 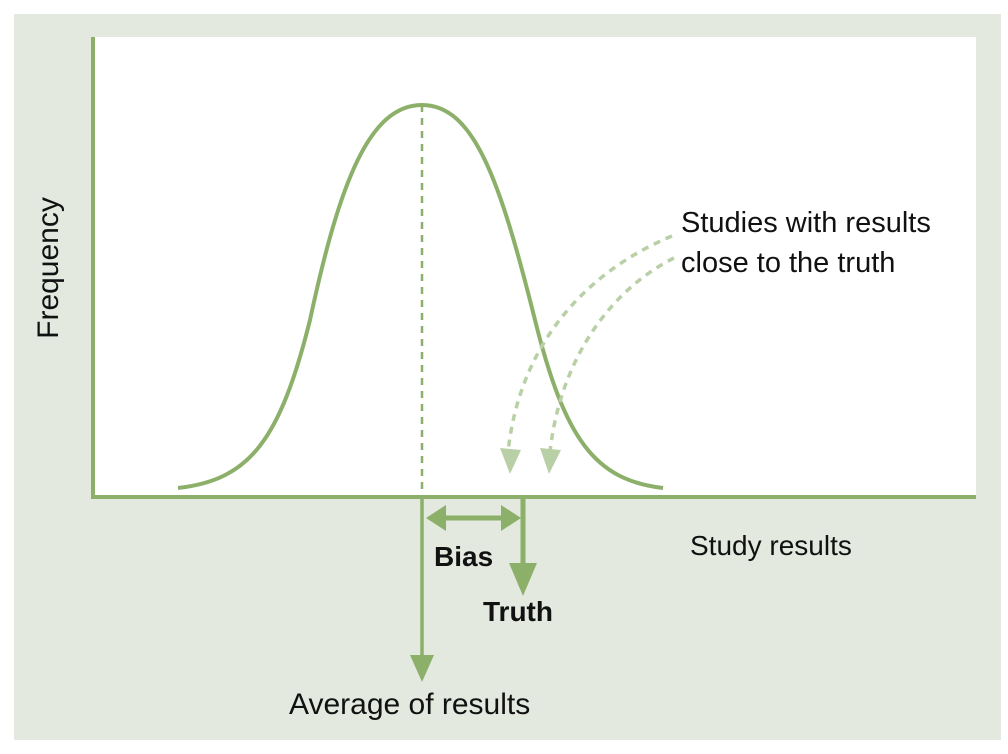 I want to click on truth-label: Truth, so click(x=518, y=611).